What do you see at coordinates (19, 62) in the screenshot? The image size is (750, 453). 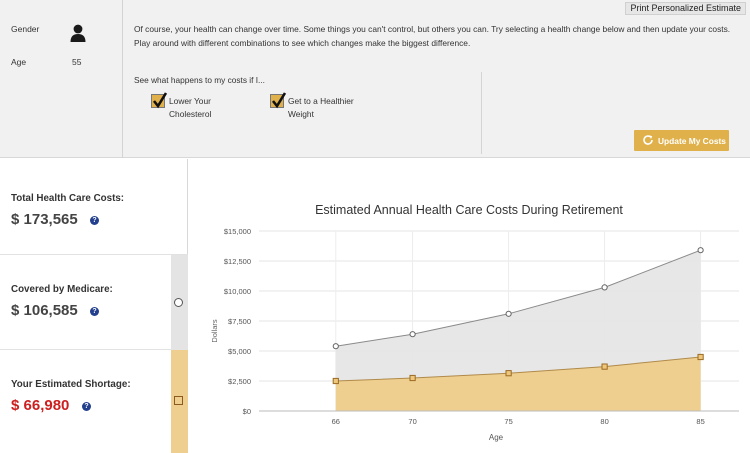 I see `age-label: Age` at bounding box center [19, 62].